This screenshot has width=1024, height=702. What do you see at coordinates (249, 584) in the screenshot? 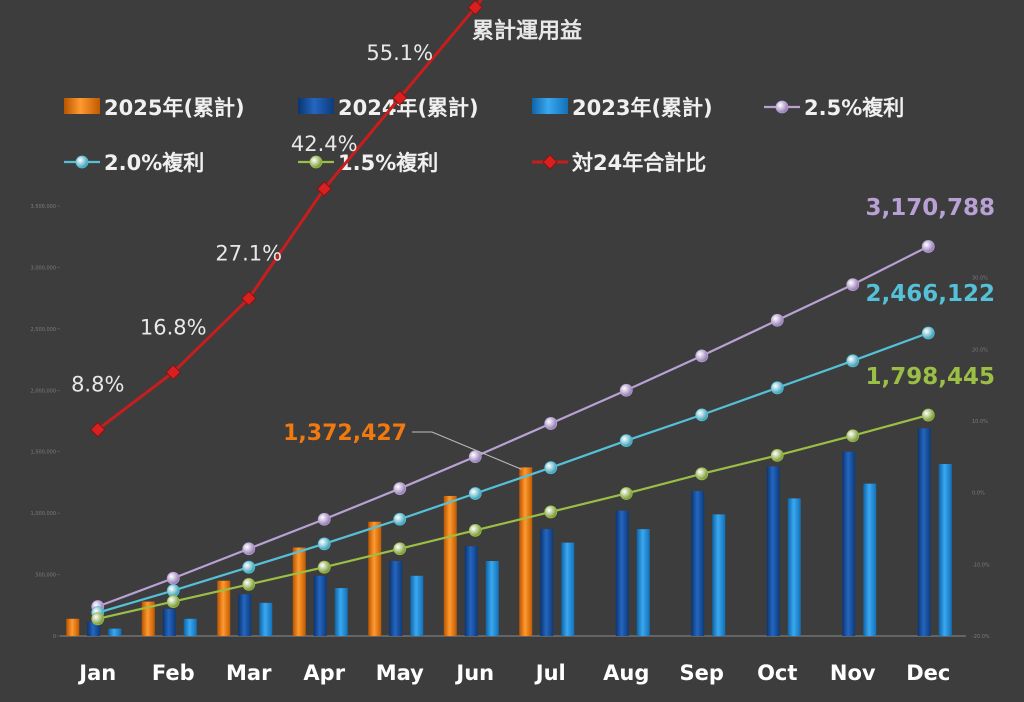
I see `point-1-5-mar` at bounding box center [249, 584].